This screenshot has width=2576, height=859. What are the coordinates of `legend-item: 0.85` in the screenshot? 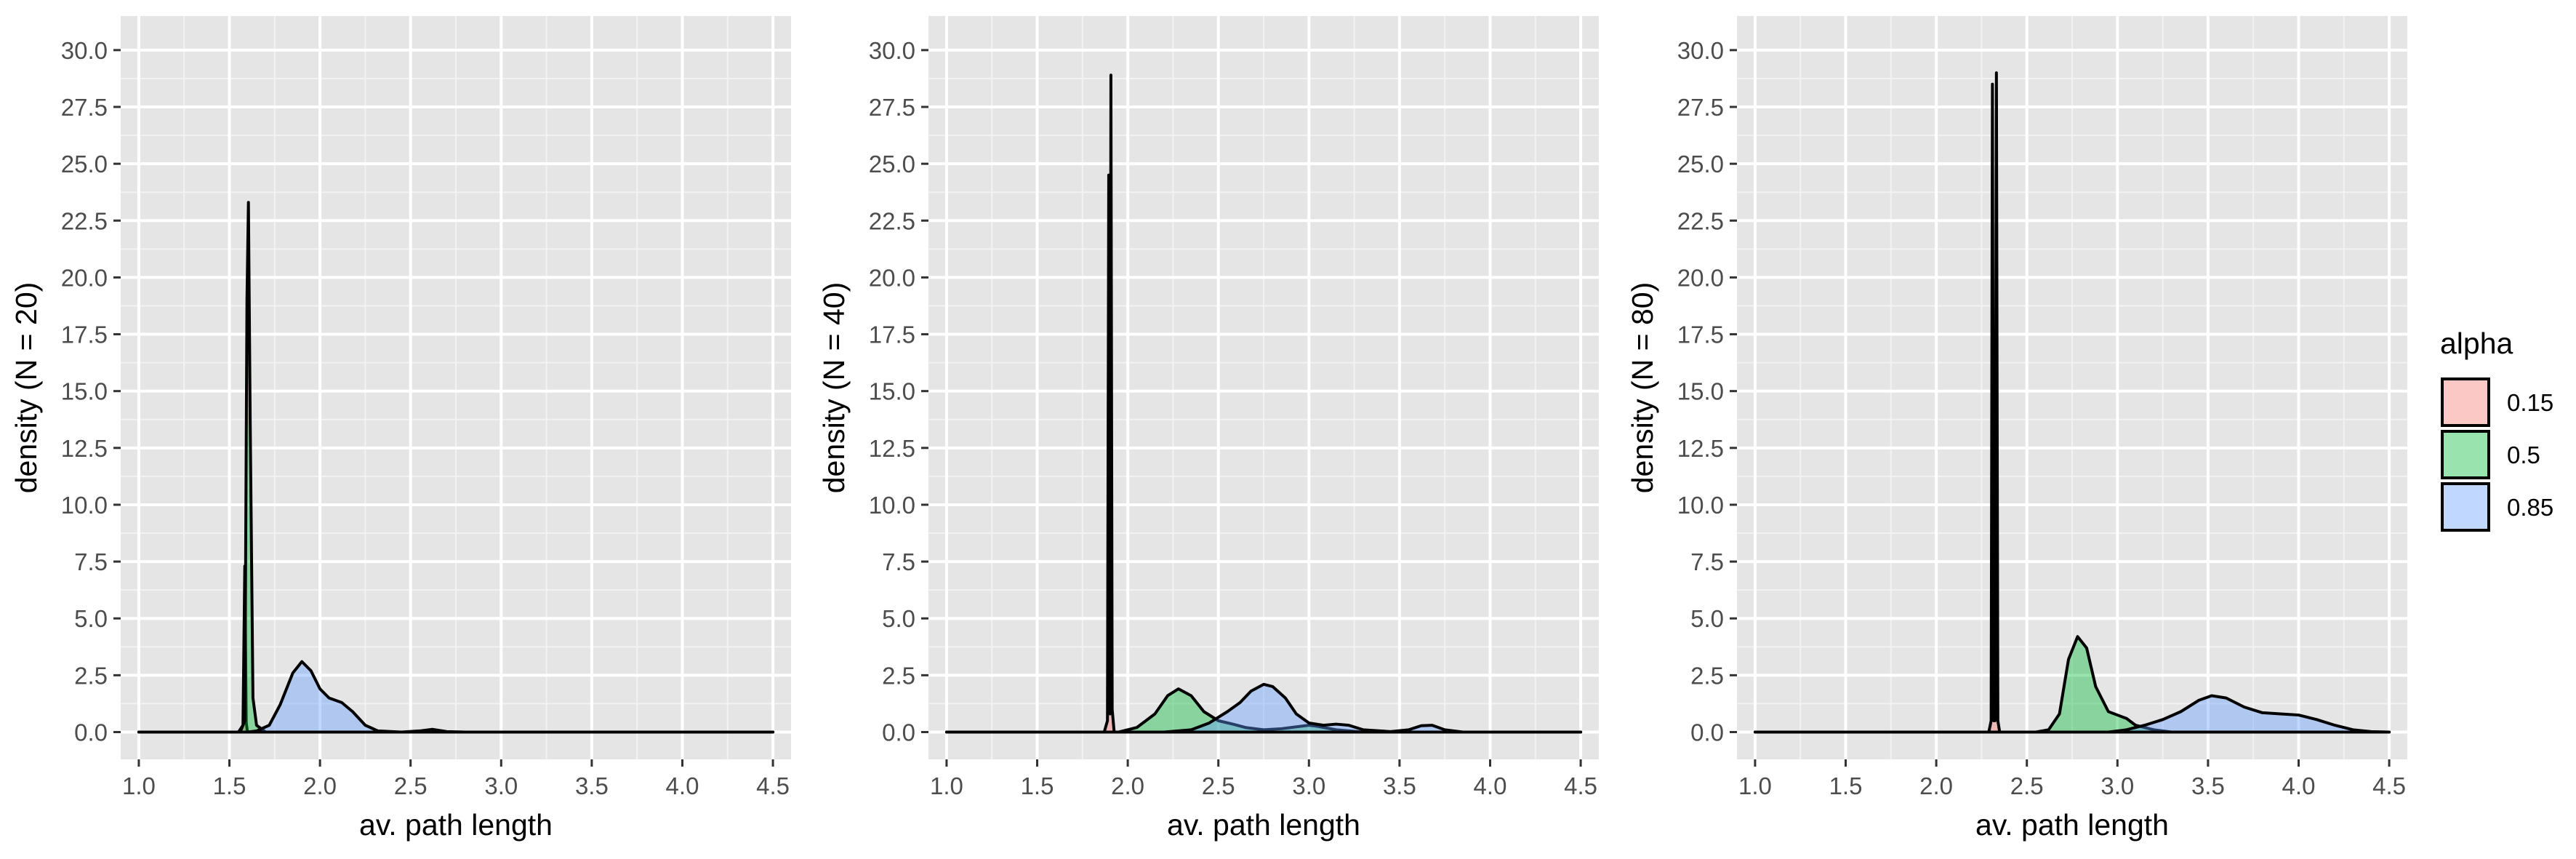 It's located at (2497, 507).